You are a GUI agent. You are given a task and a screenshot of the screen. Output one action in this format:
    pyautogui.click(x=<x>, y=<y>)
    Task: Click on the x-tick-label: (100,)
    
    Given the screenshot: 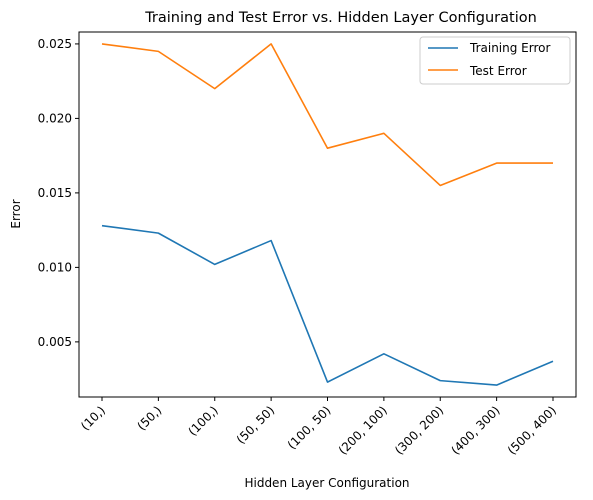 What is the action you would take?
    pyautogui.click(x=202, y=420)
    